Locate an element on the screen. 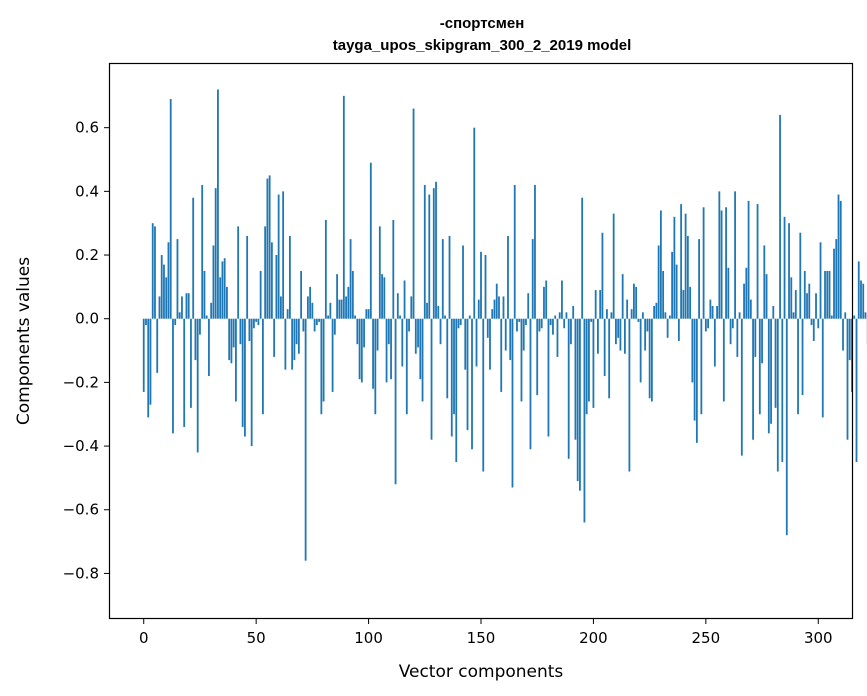 The width and height of the screenshot is (867, 696). x-tick-label: 300 is located at coordinates (818, 638).